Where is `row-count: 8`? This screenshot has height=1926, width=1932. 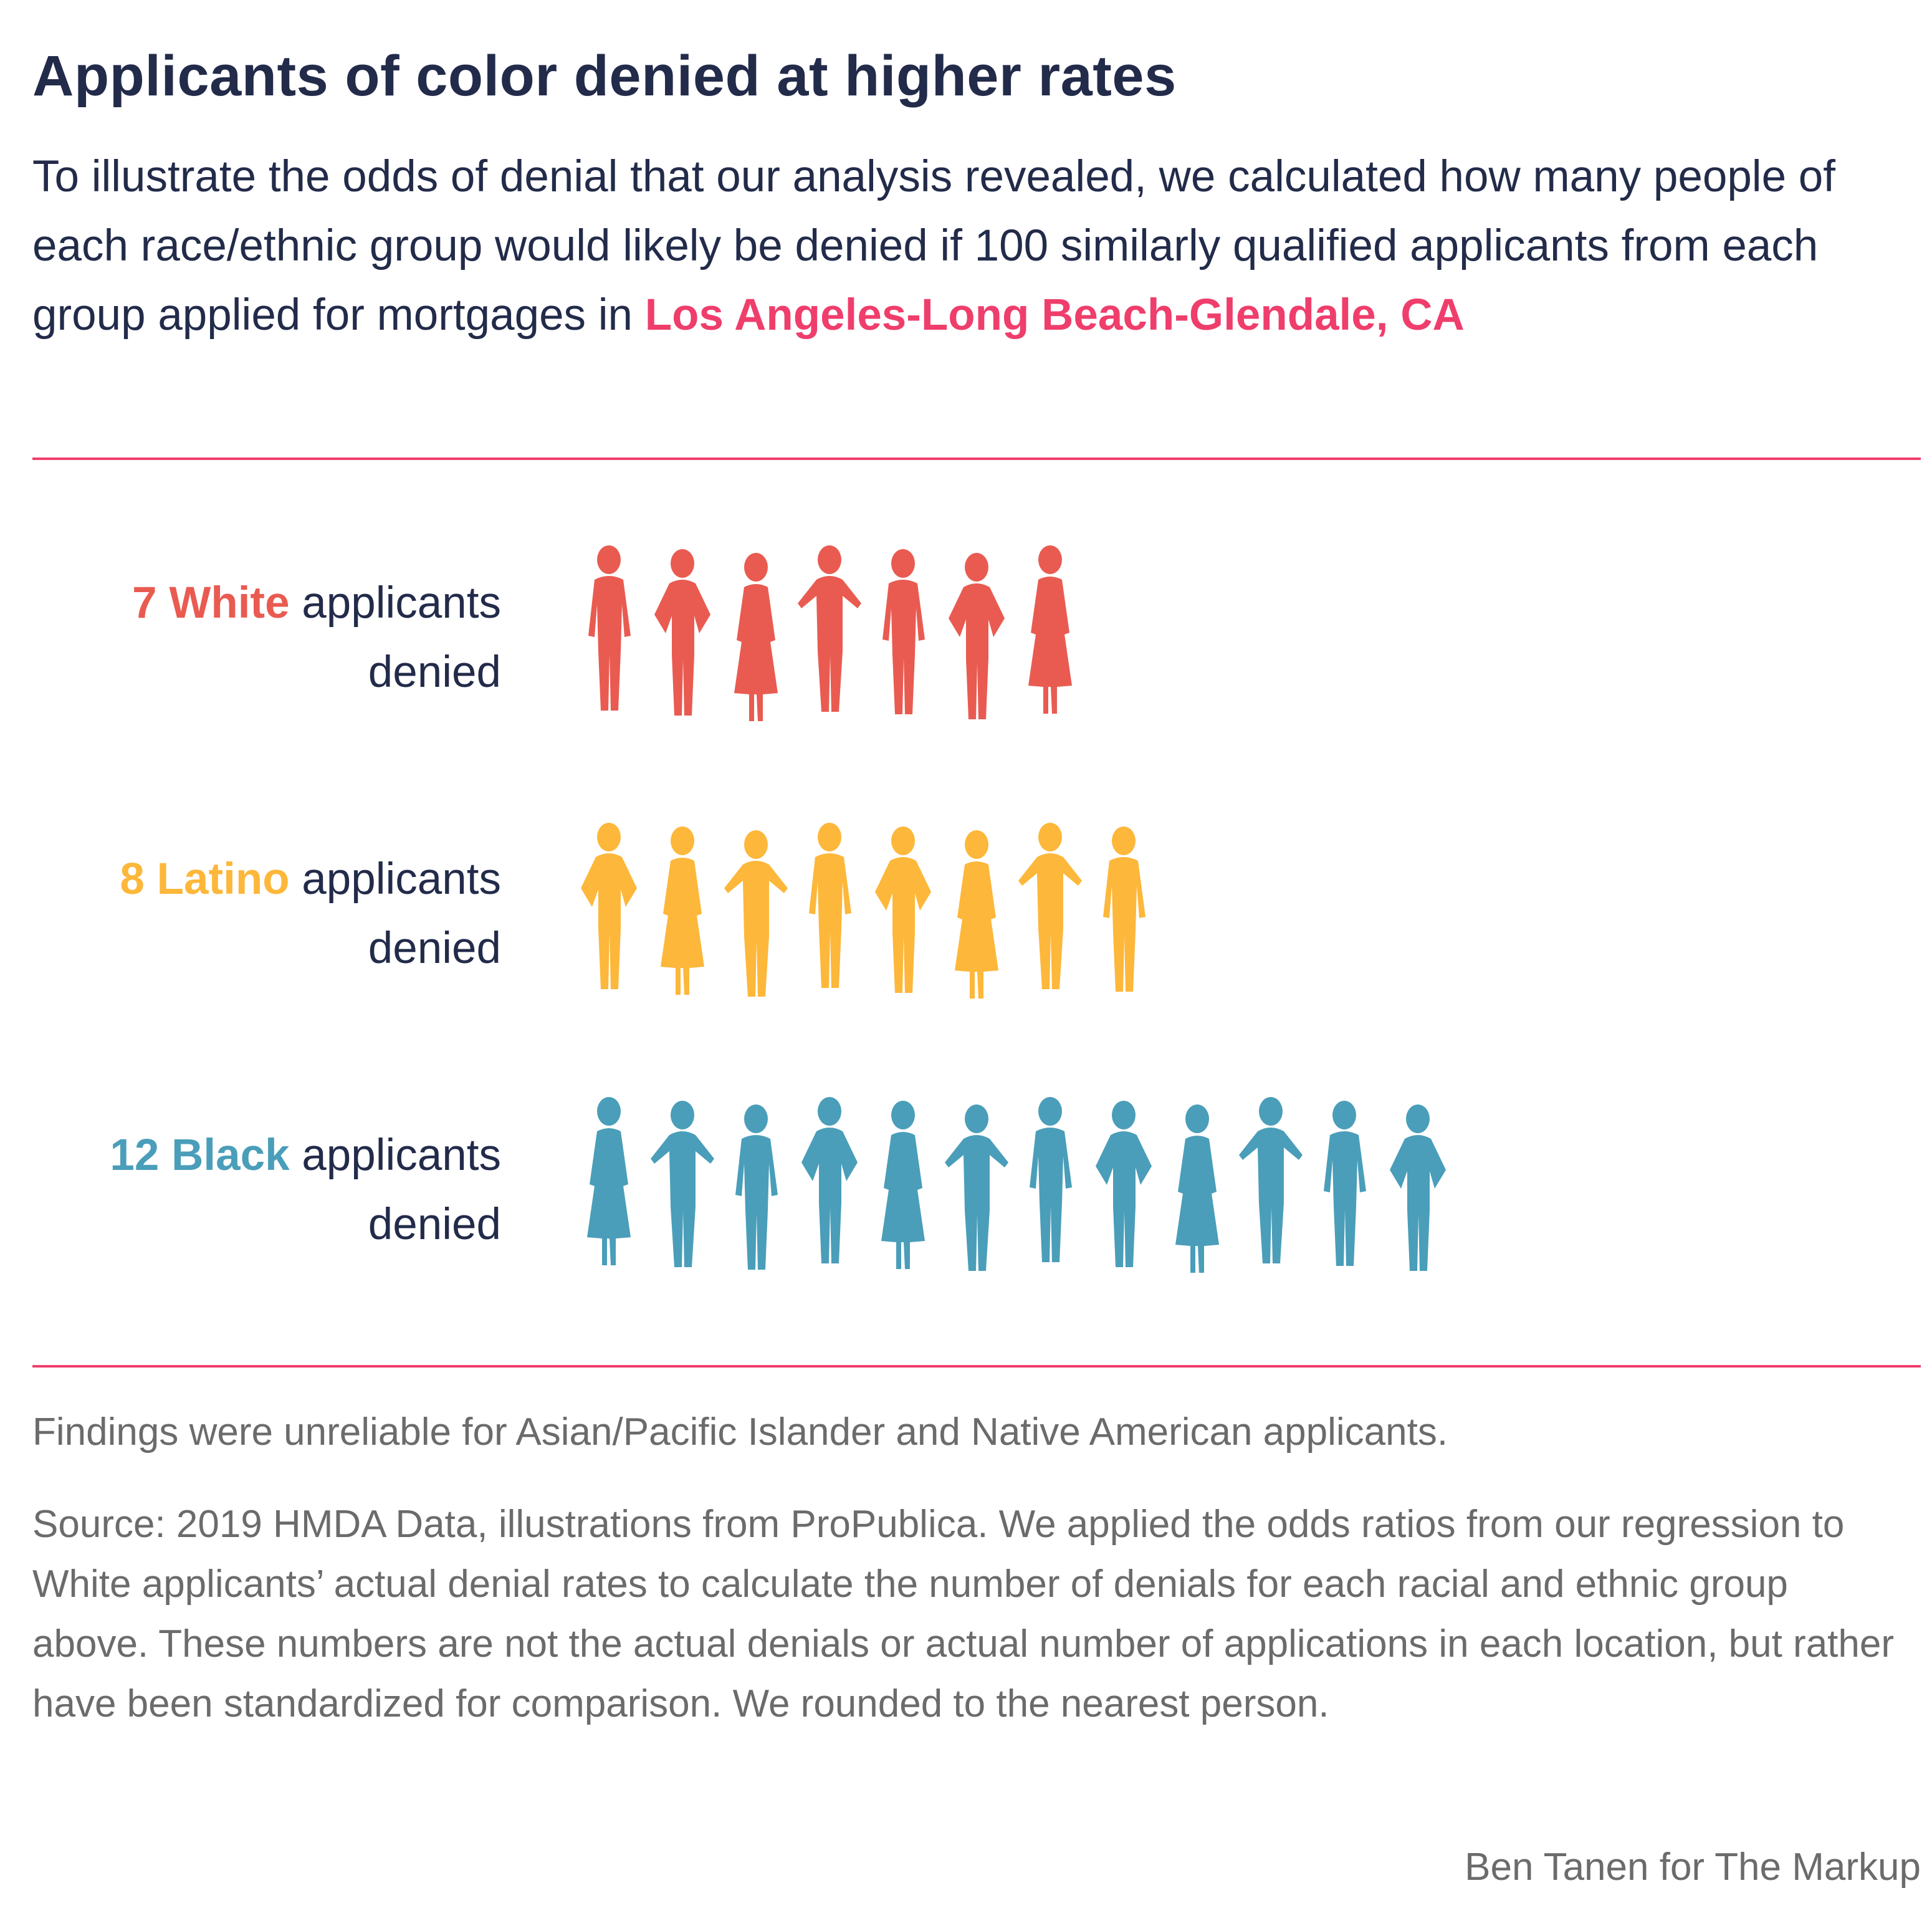 row-count: 8 is located at coordinates (132, 879).